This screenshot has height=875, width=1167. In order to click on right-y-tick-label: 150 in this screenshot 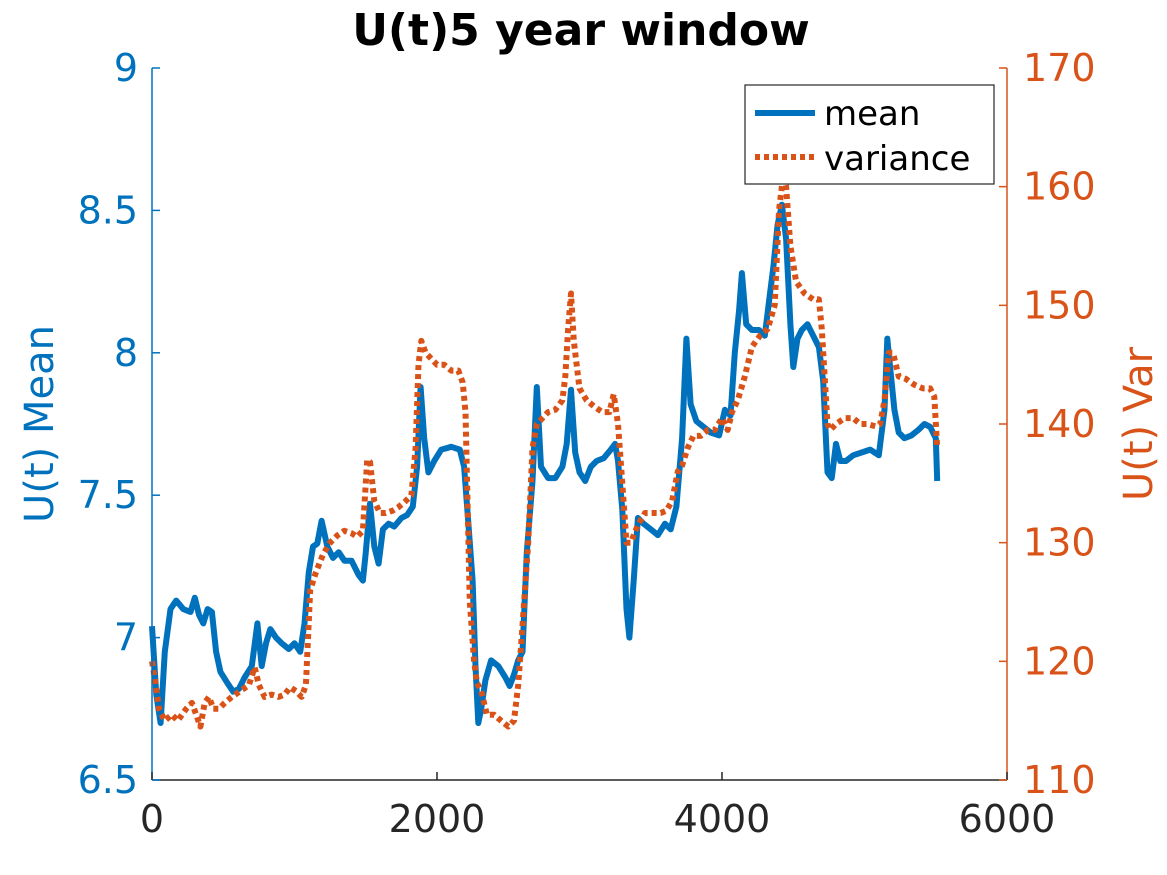, I will do `click(1059, 305)`.